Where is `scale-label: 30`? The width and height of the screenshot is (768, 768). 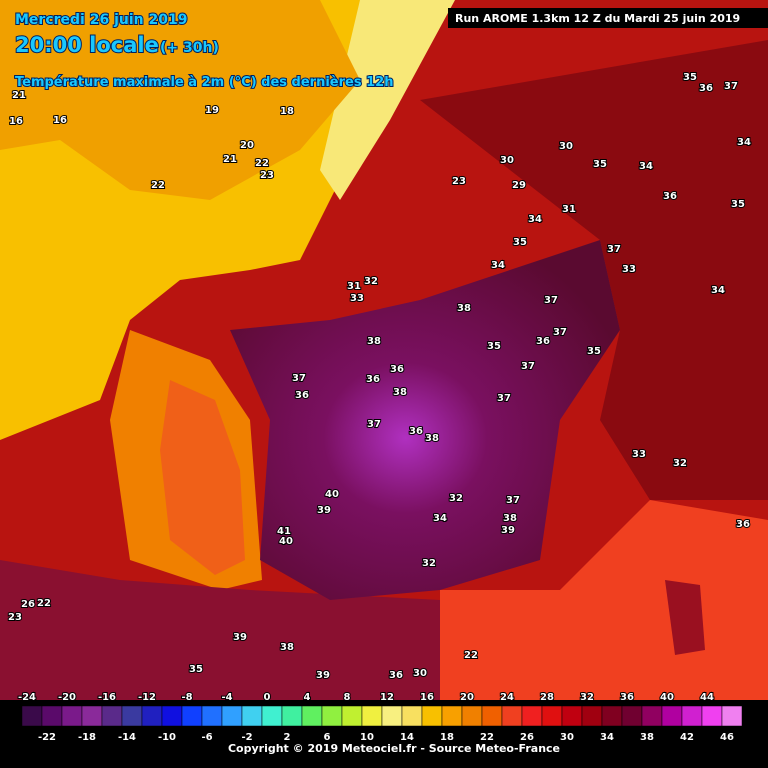
scale-label: 30 is located at coordinates (567, 737).